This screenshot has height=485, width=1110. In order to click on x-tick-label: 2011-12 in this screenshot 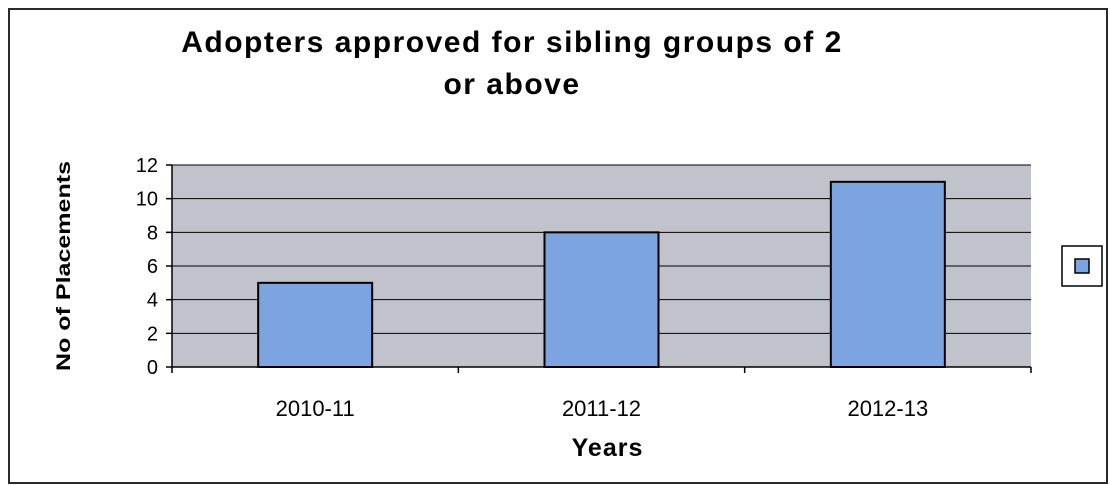, I will do `click(601, 408)`.